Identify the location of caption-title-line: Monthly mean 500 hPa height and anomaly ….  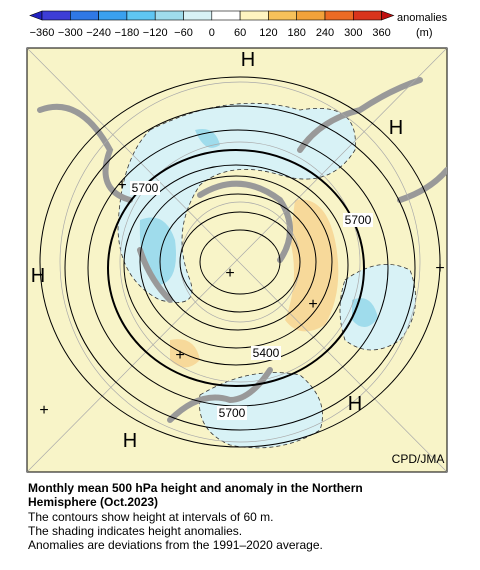
(195, 488).